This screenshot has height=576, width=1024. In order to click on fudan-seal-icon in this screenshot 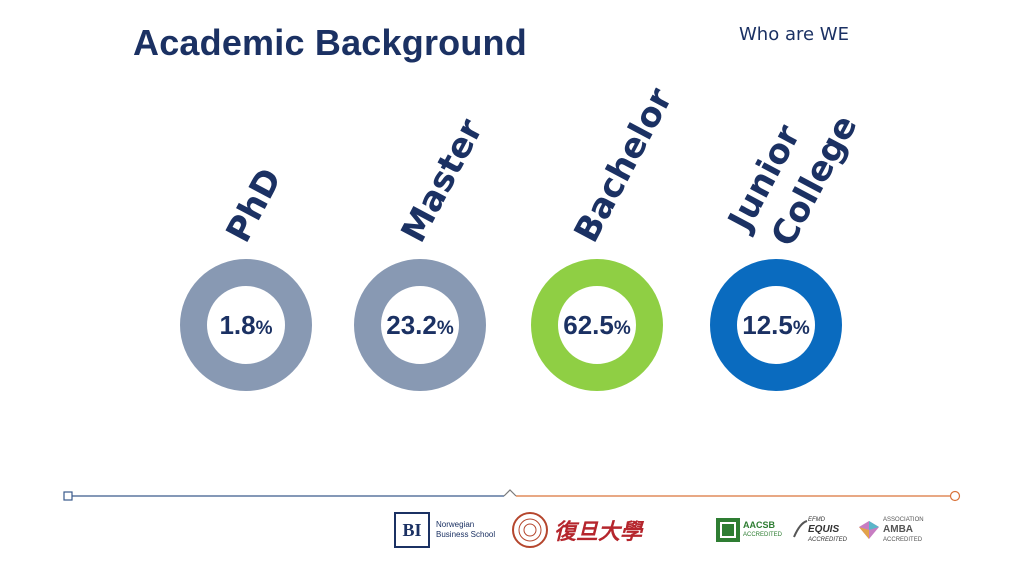, I will do `click(530, 530)`.